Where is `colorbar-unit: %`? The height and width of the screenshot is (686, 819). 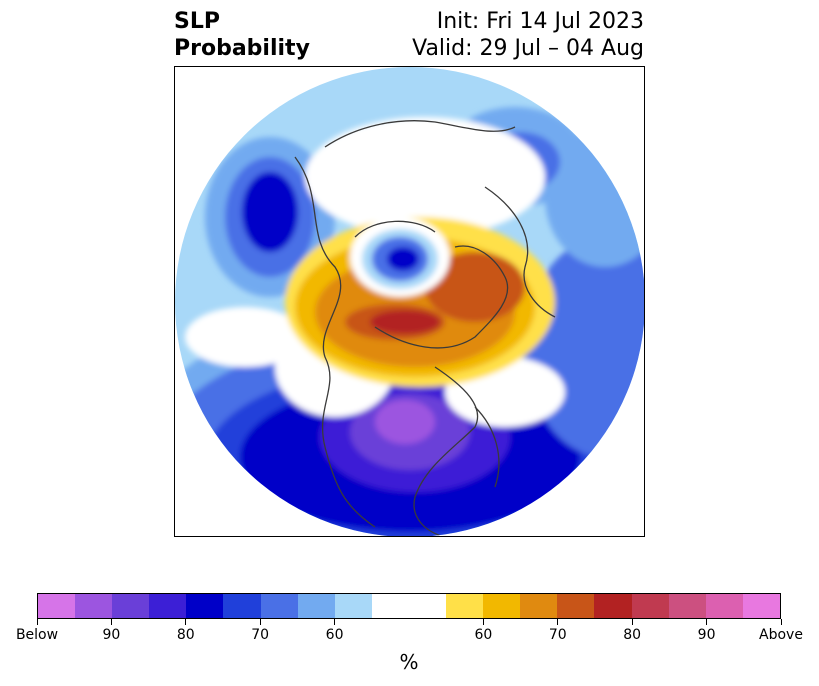 colorbar-unit: % is located at coordinates (409, 662).